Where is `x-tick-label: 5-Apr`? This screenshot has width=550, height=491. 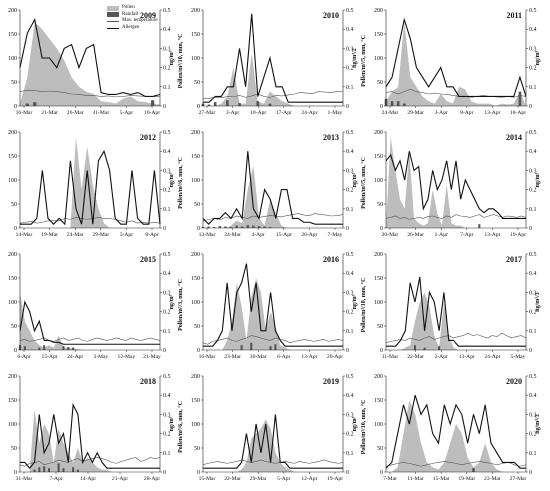
x-tick-label: 5-Apr is located at coordinates (283, 479).